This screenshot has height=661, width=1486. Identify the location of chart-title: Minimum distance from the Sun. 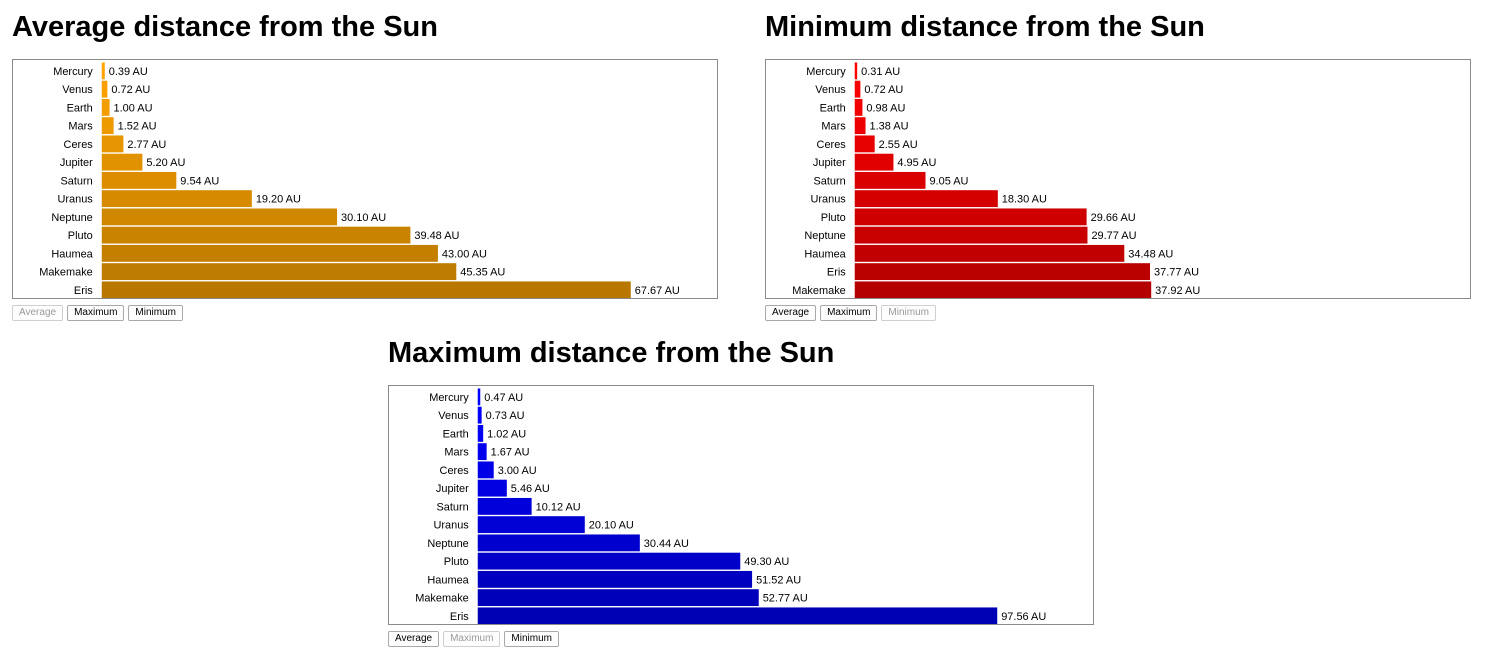
(985, 27).